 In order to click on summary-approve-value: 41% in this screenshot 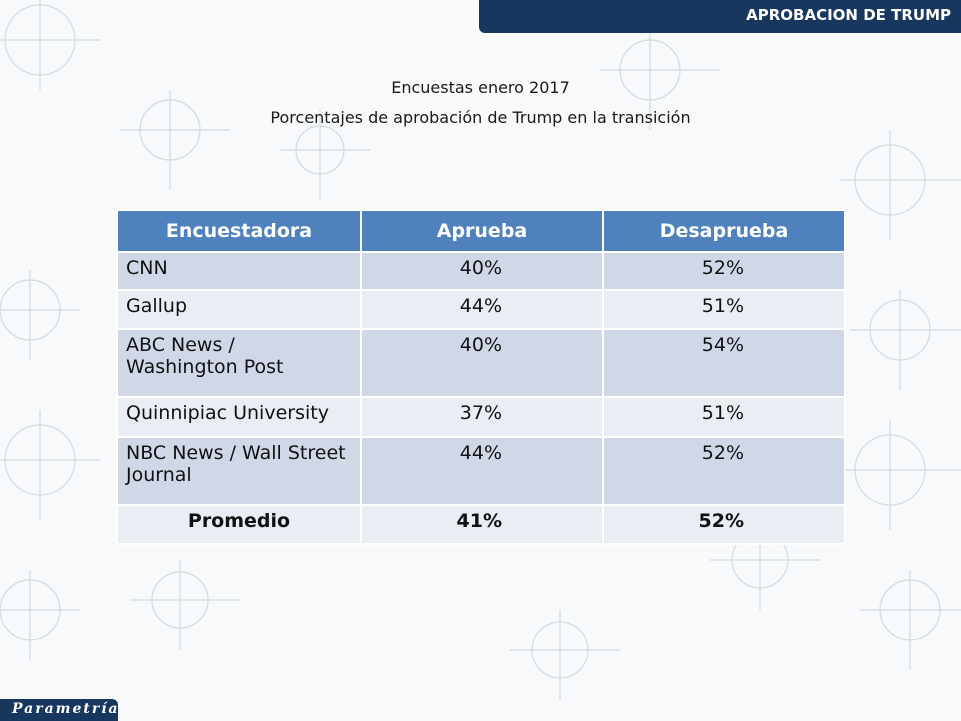, I will do `click(482, 524)`.